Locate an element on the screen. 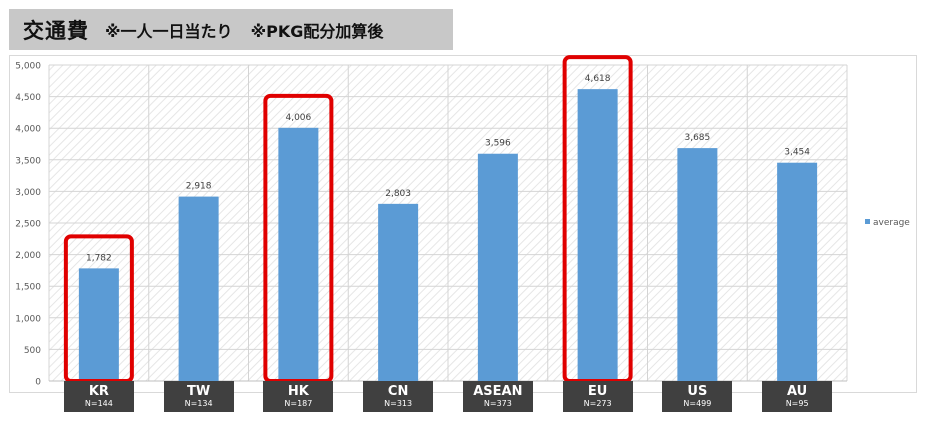 The width and height of the screenshot is (933, 423). category-label-us: US N=499 is located at coordinates (697, 396).